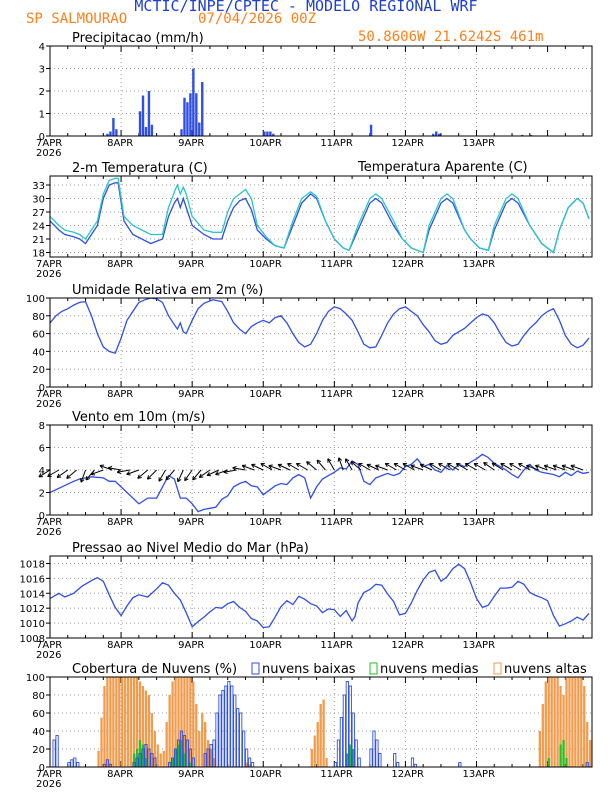 The width and height of the screenshot is (612, 792). I want to click on y-tick-label: 33, so click(38, 186).